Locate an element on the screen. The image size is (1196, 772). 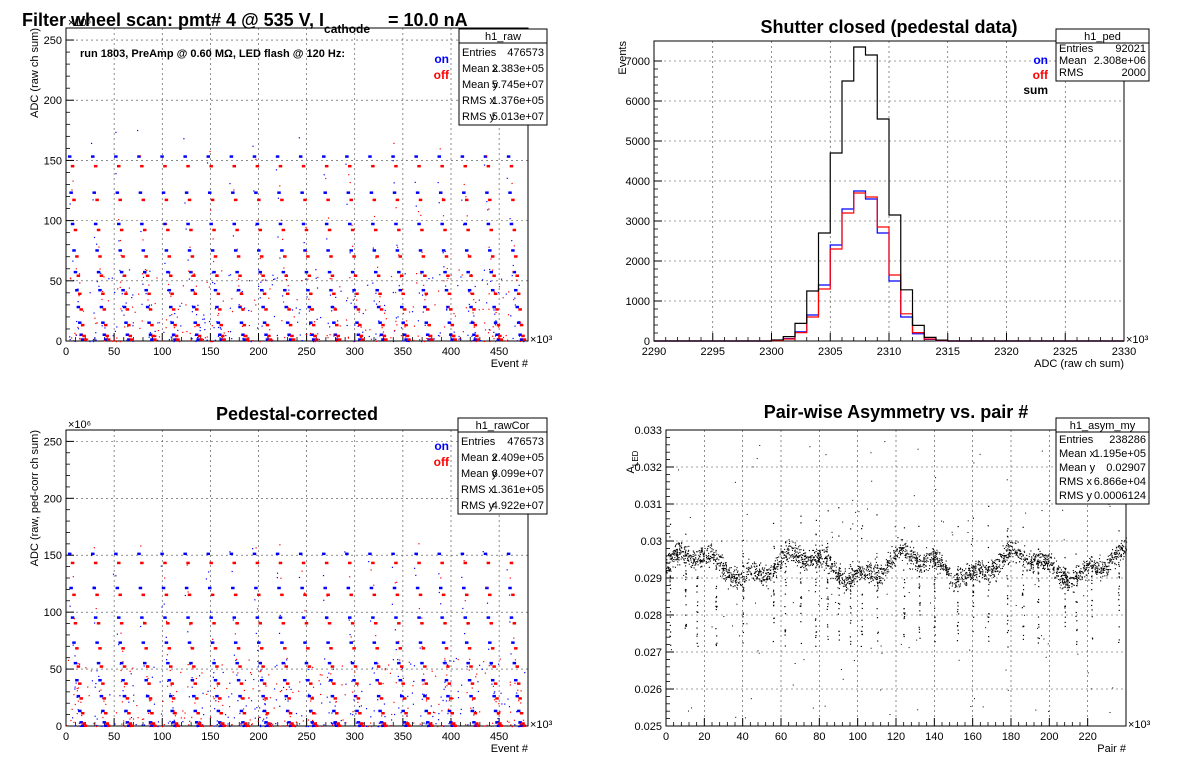
x-tick-label: 140 is located at coordinates (934, 737).